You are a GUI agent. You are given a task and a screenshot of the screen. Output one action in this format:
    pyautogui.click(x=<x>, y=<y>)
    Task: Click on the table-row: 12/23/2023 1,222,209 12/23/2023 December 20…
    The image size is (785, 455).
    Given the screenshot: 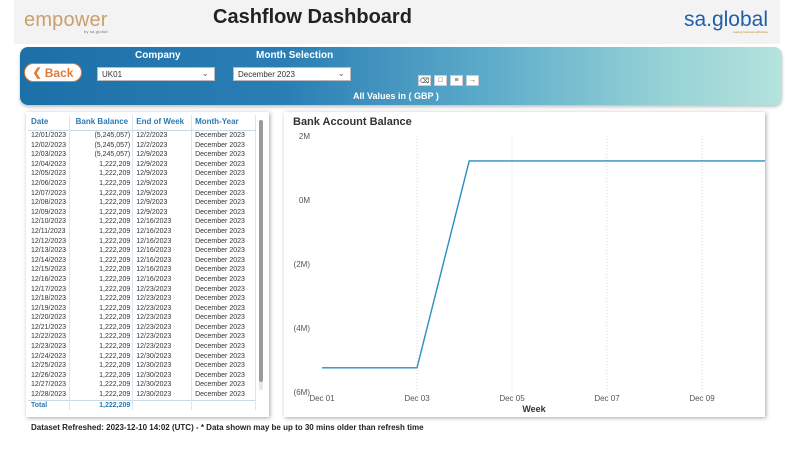 What is the action you would take?
    pyautogui.click(x=142, y=347)
    